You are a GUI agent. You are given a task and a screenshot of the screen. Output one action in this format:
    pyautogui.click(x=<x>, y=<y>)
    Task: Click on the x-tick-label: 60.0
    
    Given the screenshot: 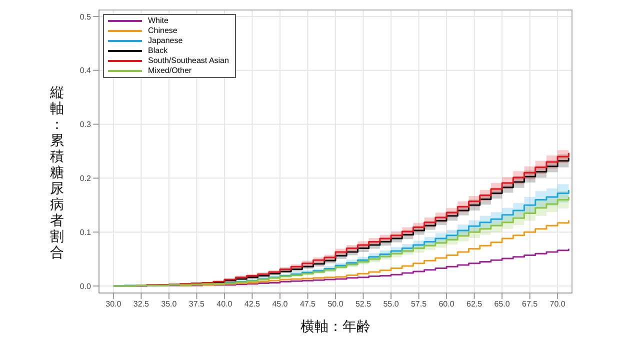 What is the action you would take?
    pyautogui.click(x=446, y=304)
    